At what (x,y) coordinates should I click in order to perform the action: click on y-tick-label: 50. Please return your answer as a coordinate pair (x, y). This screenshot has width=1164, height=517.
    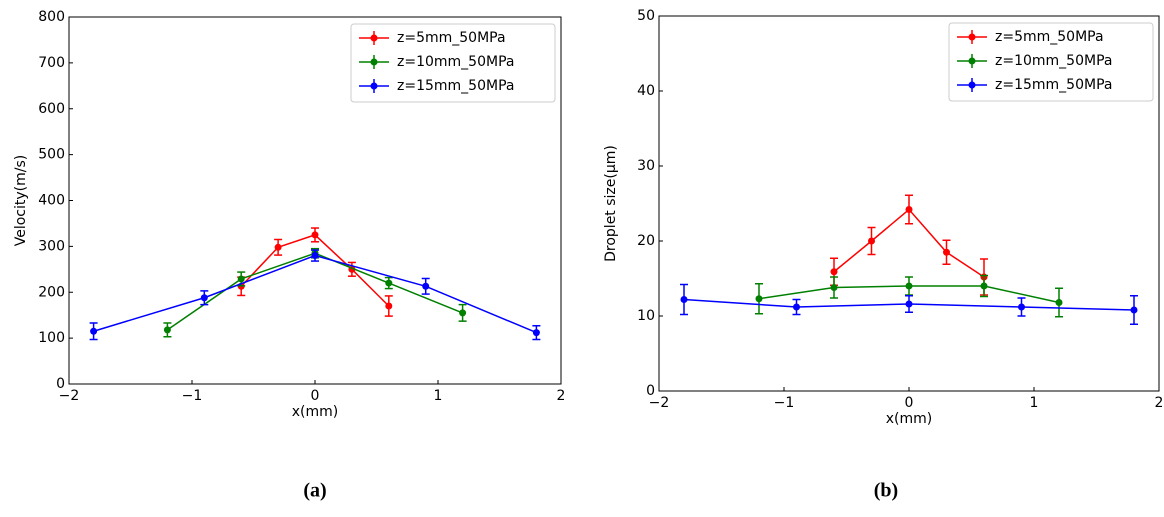
    Looking at the image, I should click on (646, 16).